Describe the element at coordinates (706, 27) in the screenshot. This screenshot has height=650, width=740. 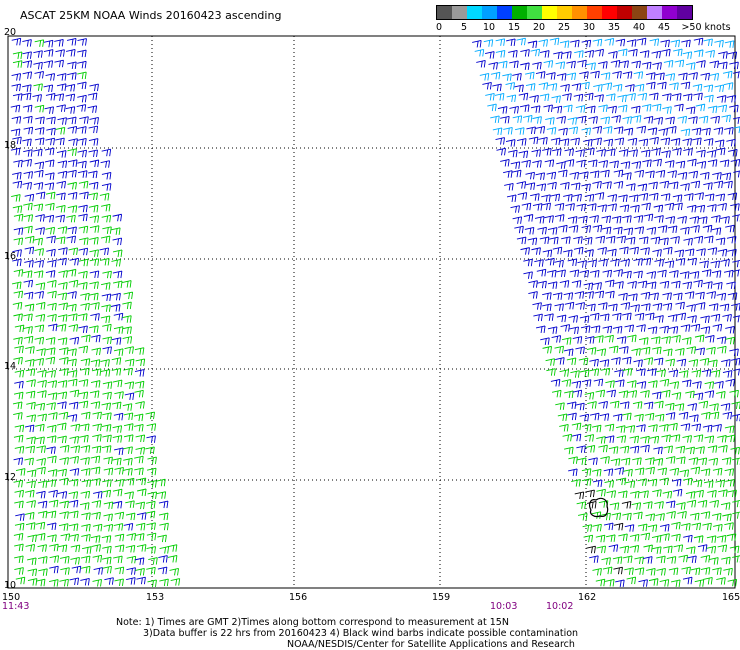
I see `legend-tick-label: >50 knots` at that location.